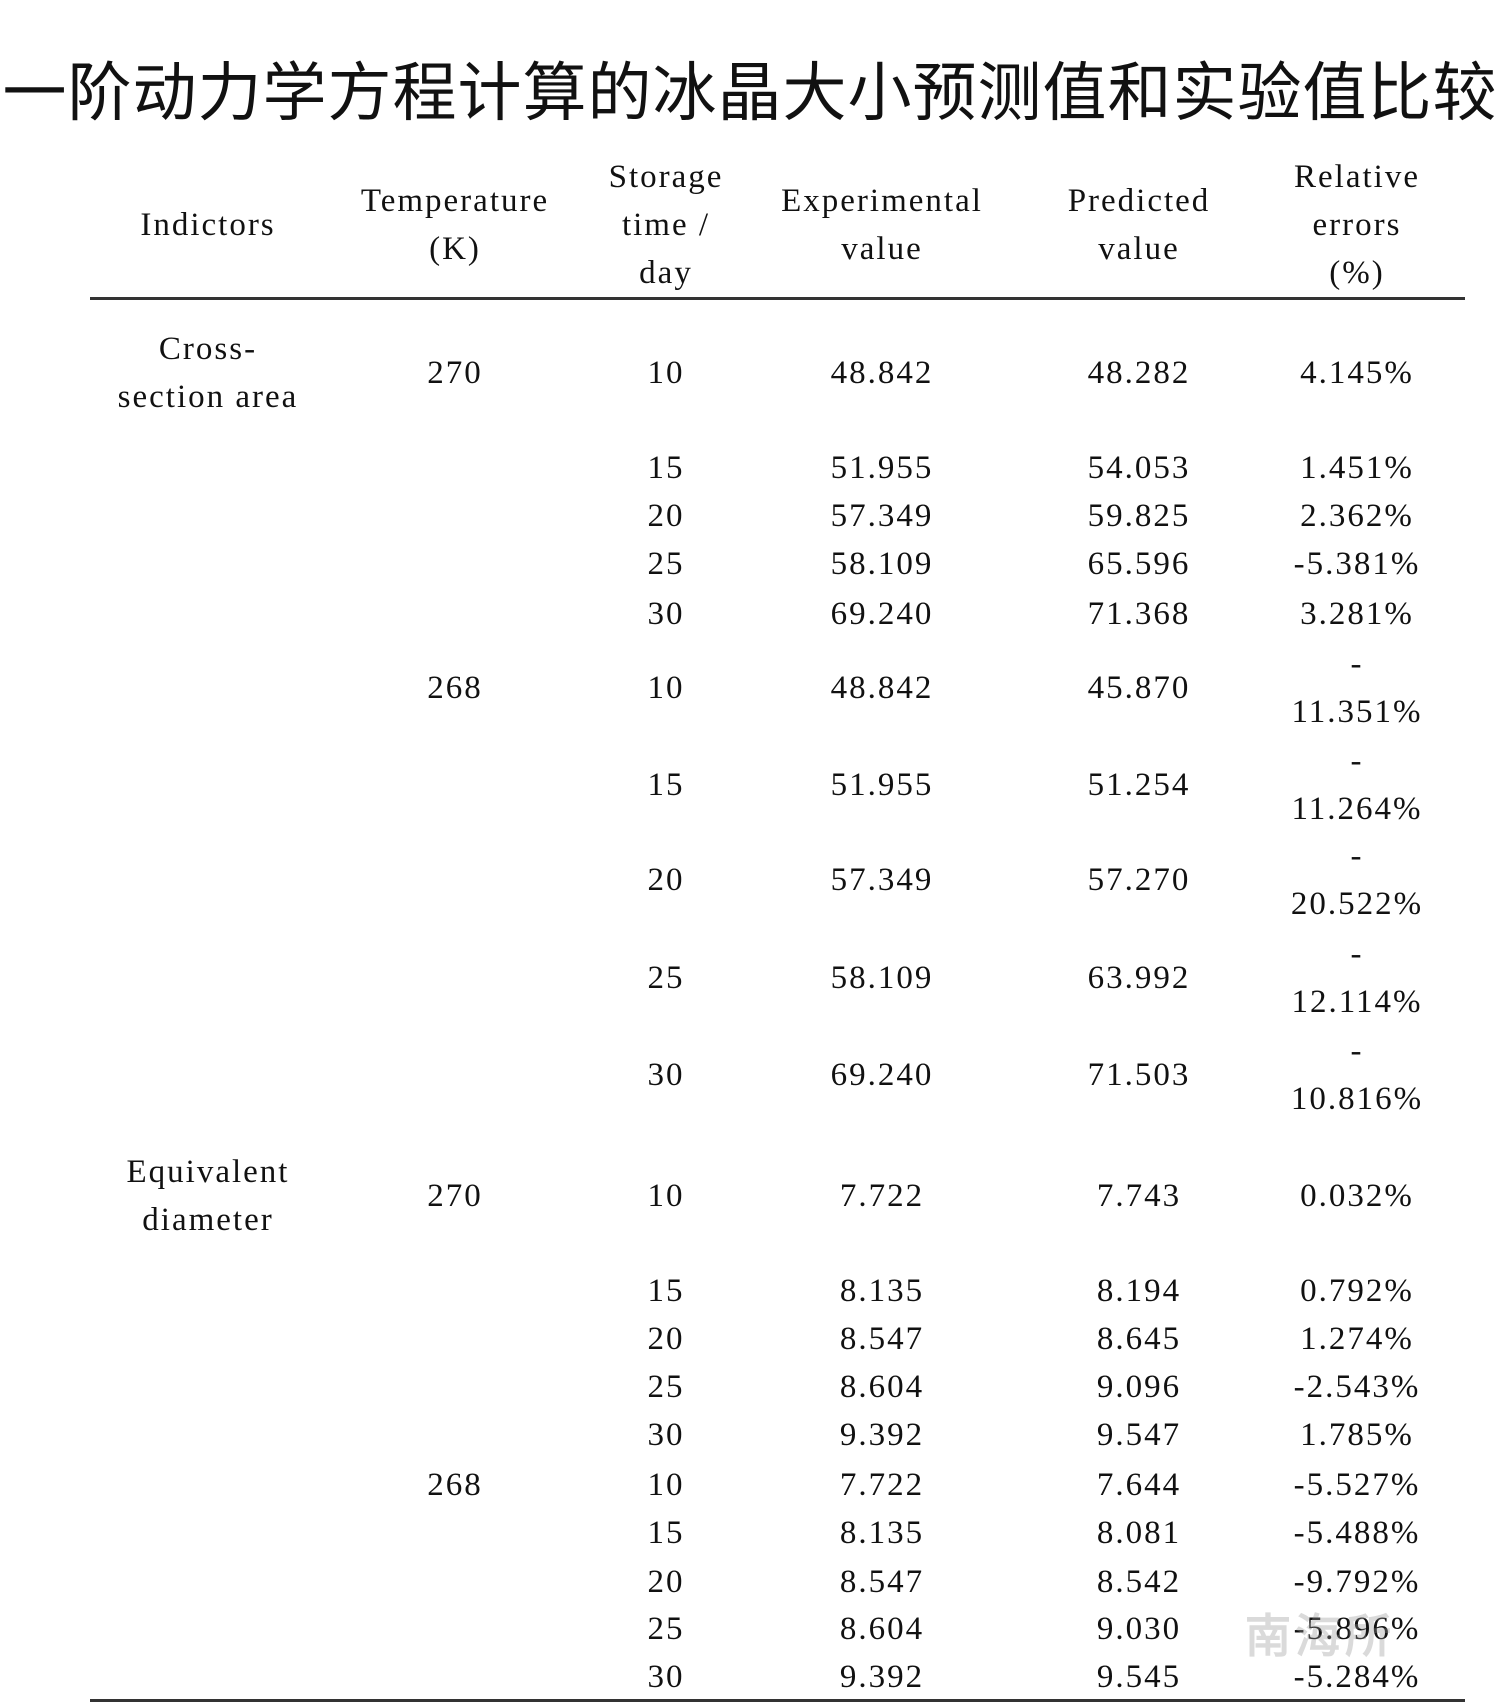  Describe the element at coordinates (1357, 1677) in the screenshot. I see `relative-error-cell: -5.284%` at that location.